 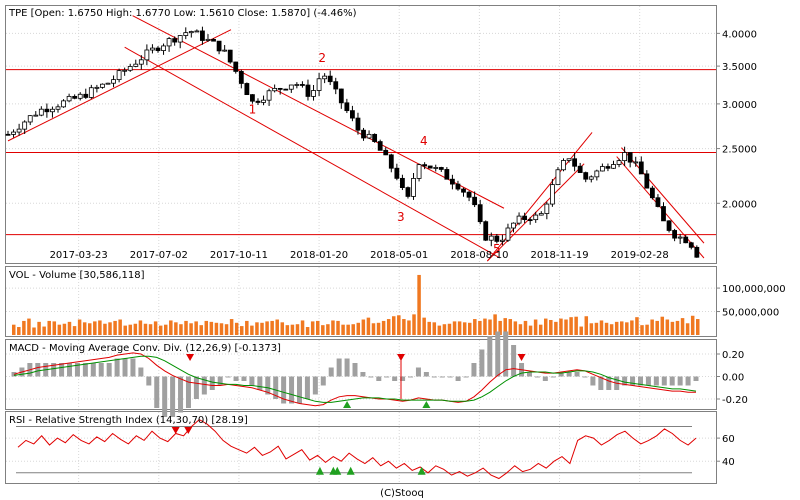 What do you see at coordinates (728, 462) in the screenshot?
I see `rsi-tick-label: 40` at bounding box center [728, 462].